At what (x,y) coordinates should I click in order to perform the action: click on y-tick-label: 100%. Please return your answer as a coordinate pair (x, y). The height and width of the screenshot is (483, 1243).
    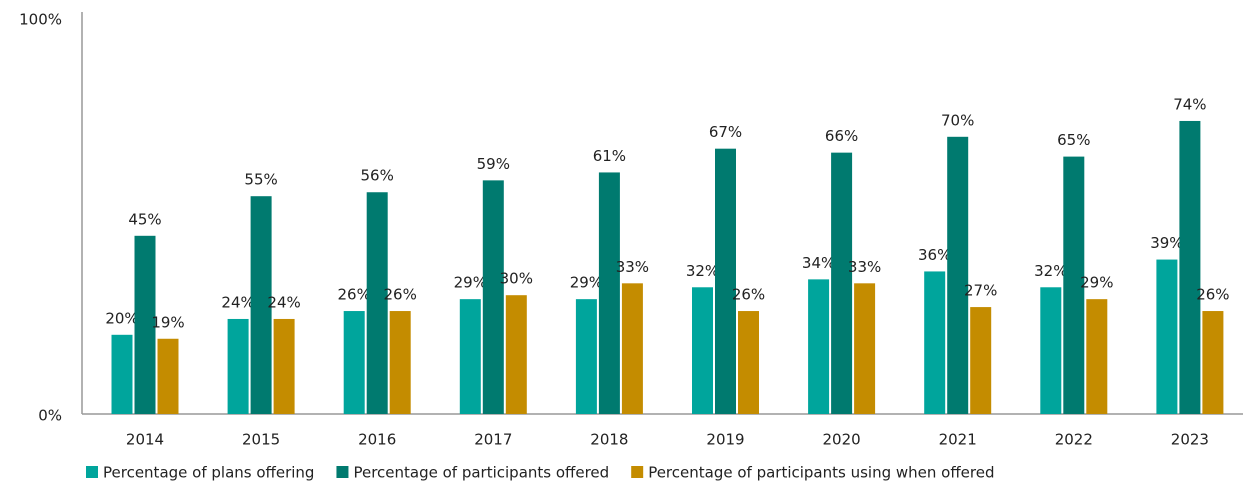
    Looking at the image, I should click on (40, 20).